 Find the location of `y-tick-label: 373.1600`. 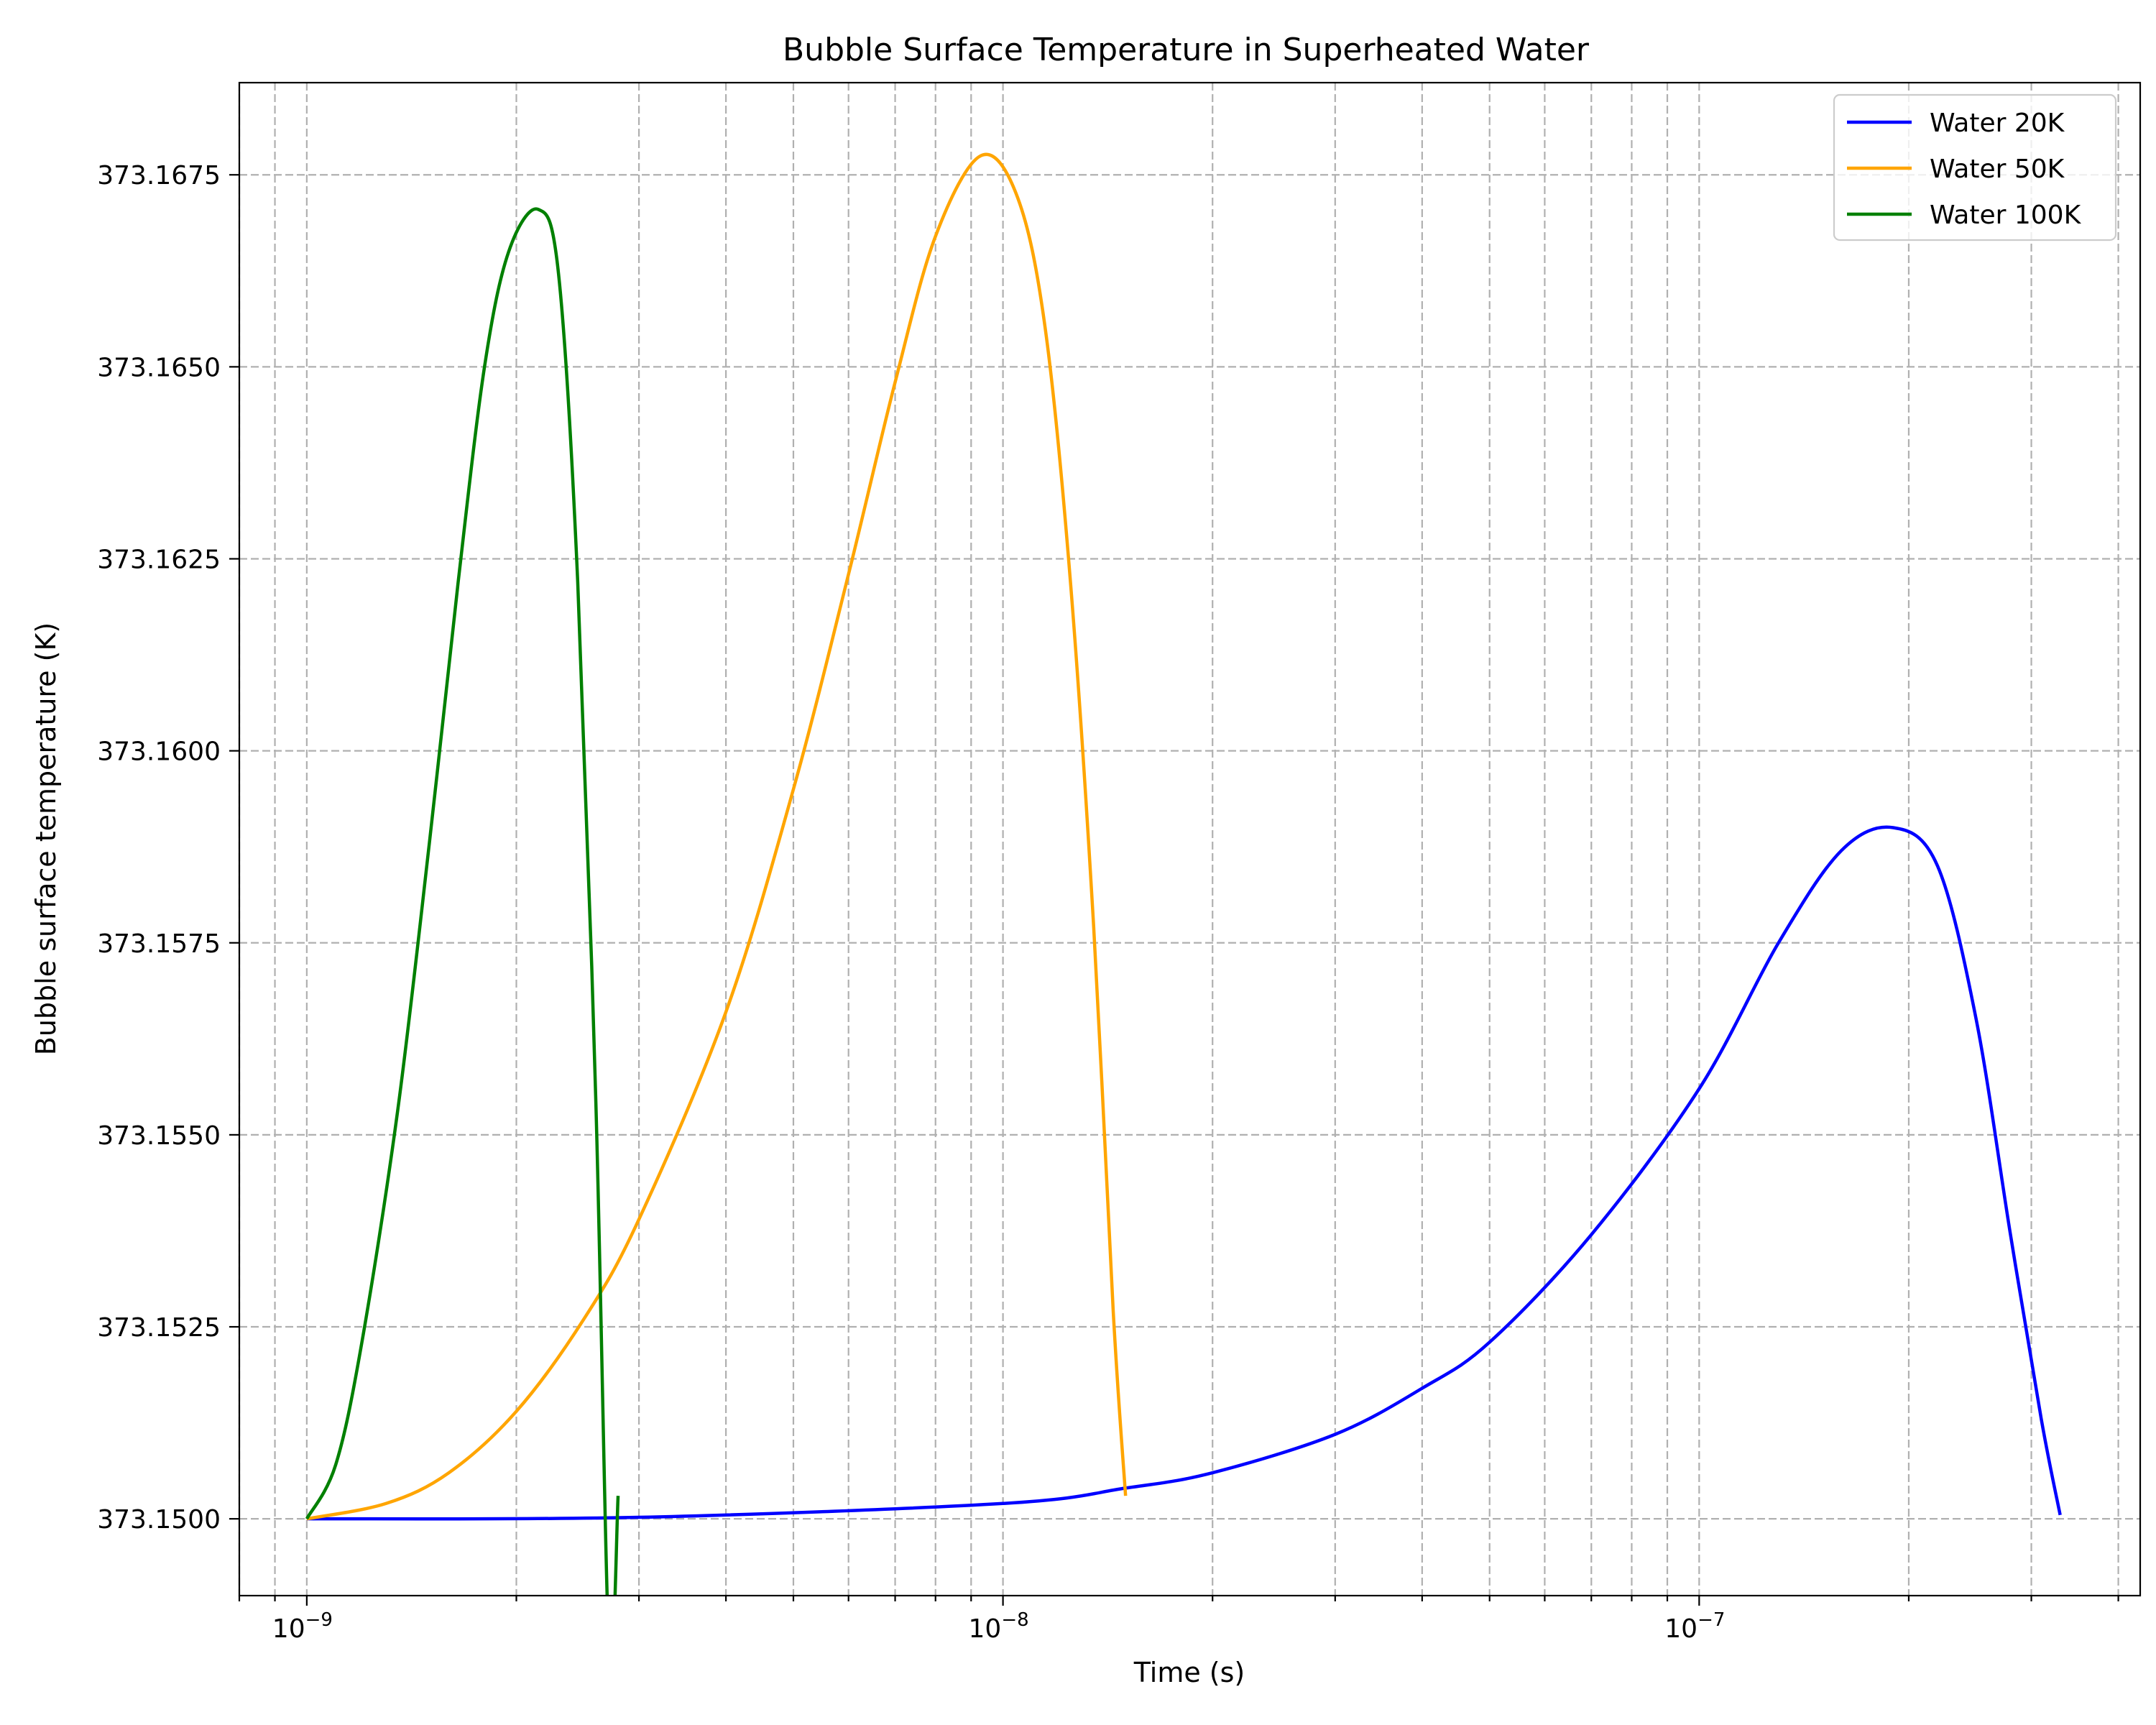

y-tick-label: 373.1600 is located at coordinates (159, 752).